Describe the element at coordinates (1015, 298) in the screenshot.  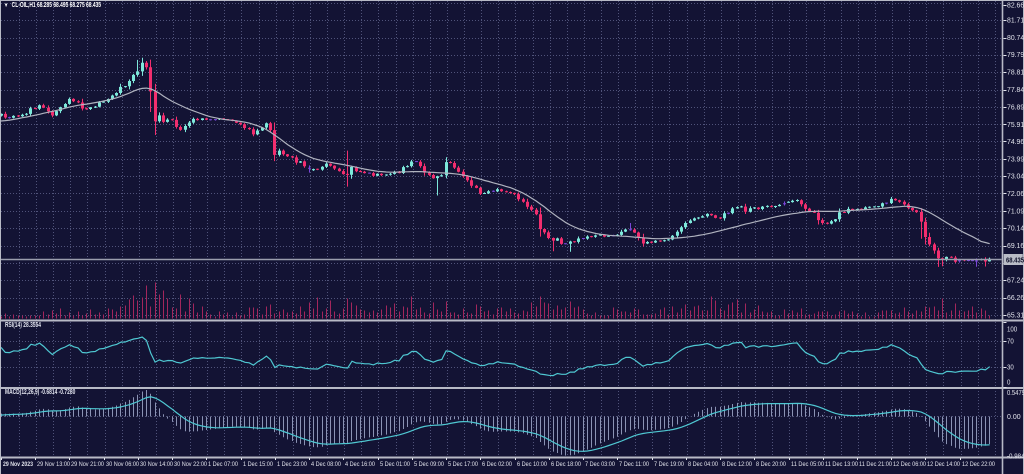
I see `price-axis-label: 66.265` at that location.